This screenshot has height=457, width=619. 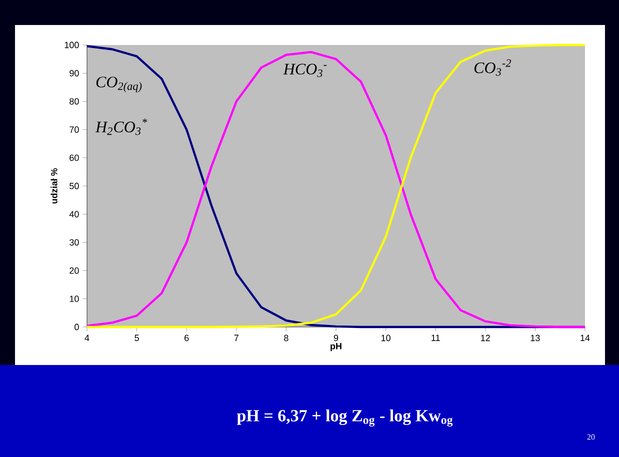 I want to click on y-tick-label: 50, so click(x=74, y=186).